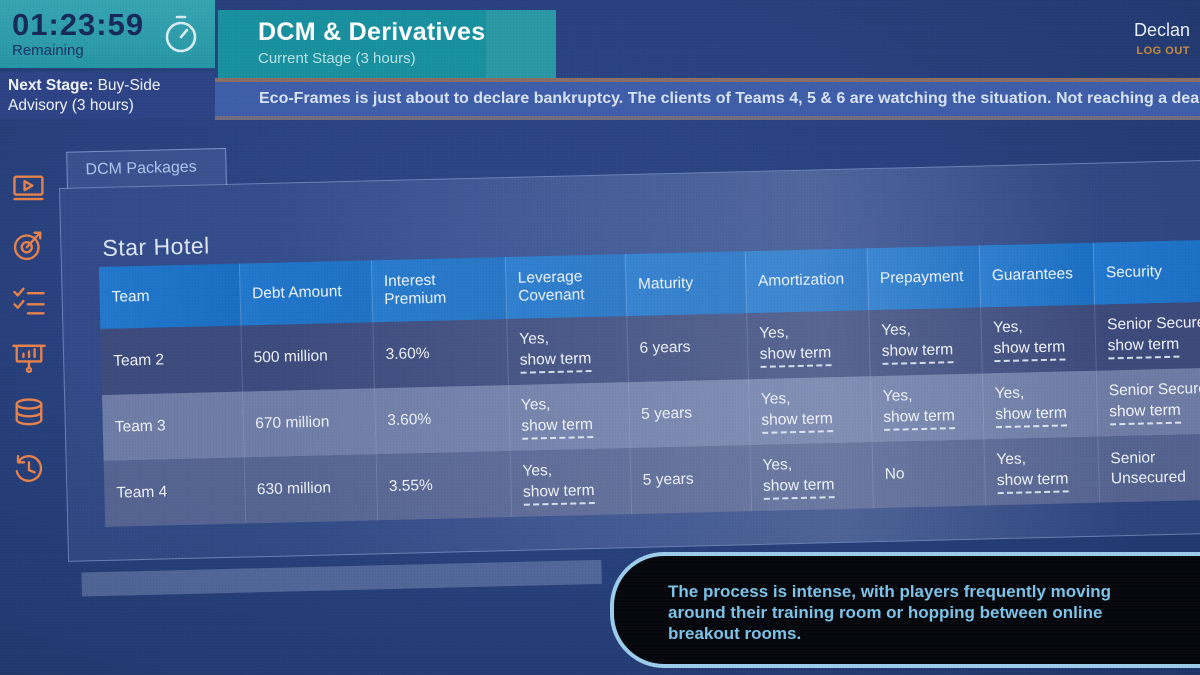 The width and height of the screenshot is (1200, 675). Describe the element at coordinates (443, 486) in the screenshot. I see `cell-interest-premium: 3.55%` at that location.